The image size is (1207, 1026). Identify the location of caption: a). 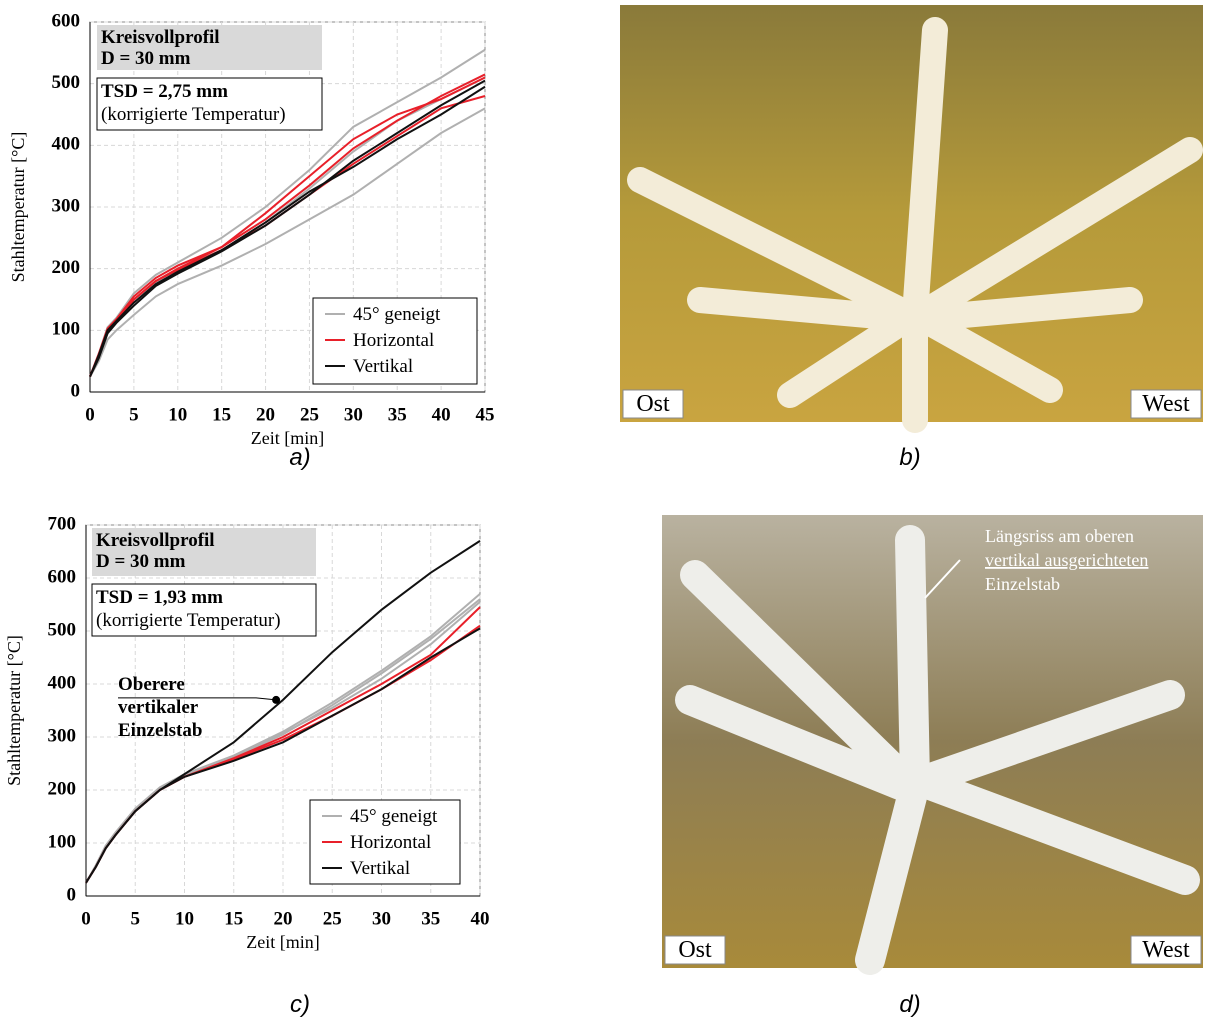
(299, 457).